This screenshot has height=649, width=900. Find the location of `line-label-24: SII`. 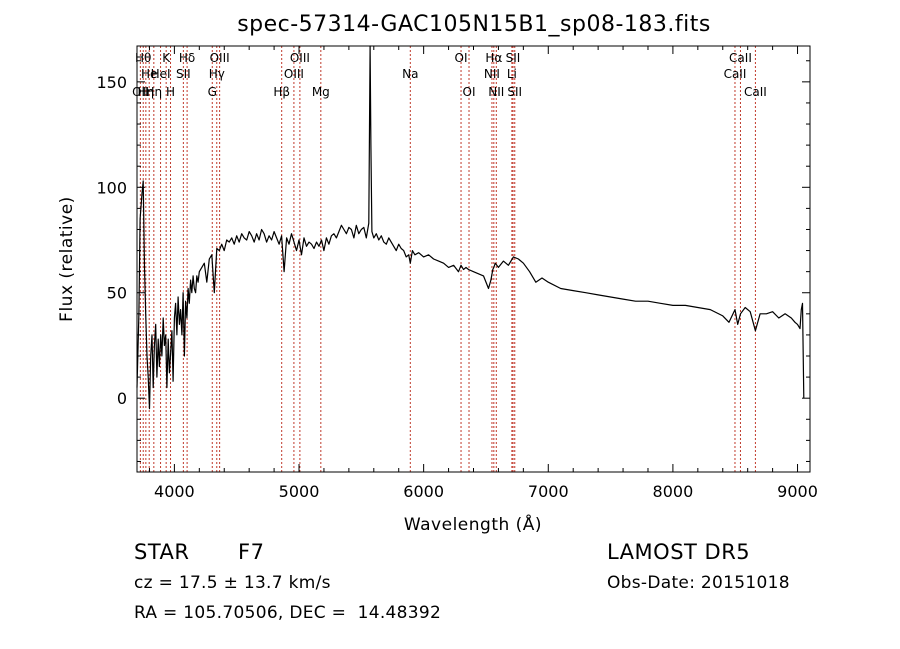

line-label-24: SII is located at coordinates (513, 58).